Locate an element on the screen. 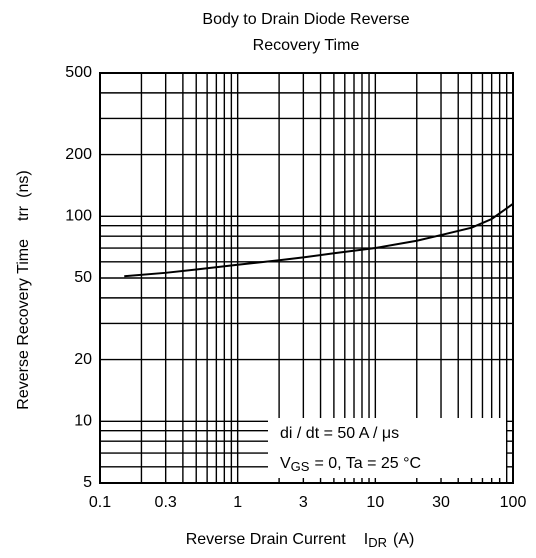  annotation-sub: GS is located at coordinates (300, 466).